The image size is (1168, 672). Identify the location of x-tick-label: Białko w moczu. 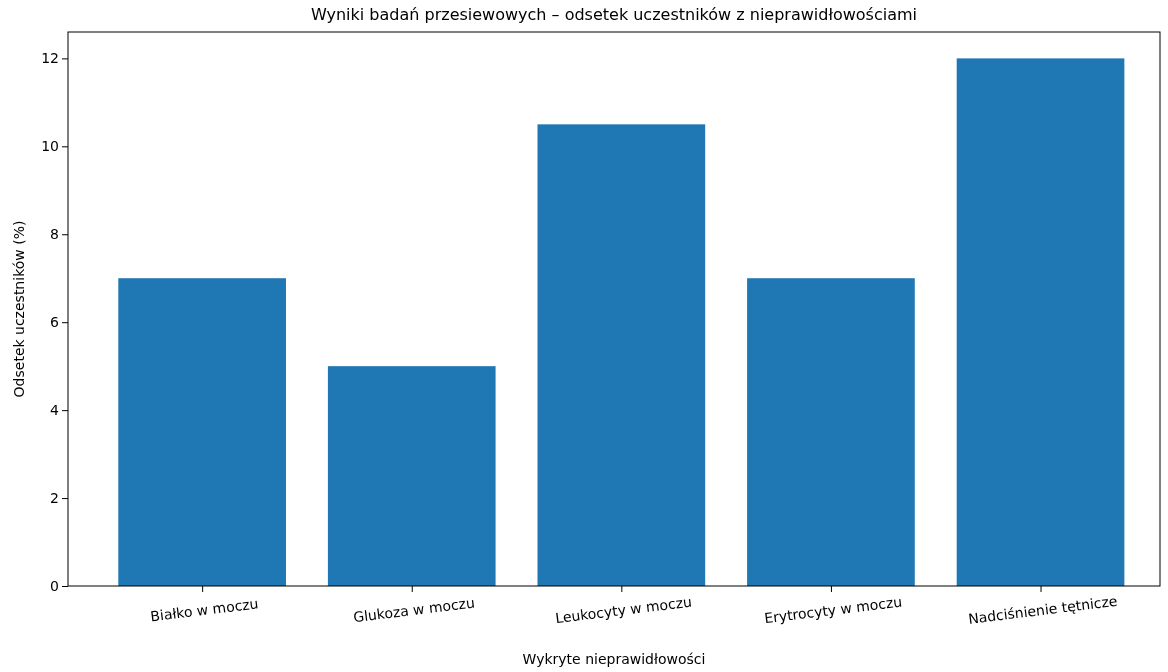
(204, 610).